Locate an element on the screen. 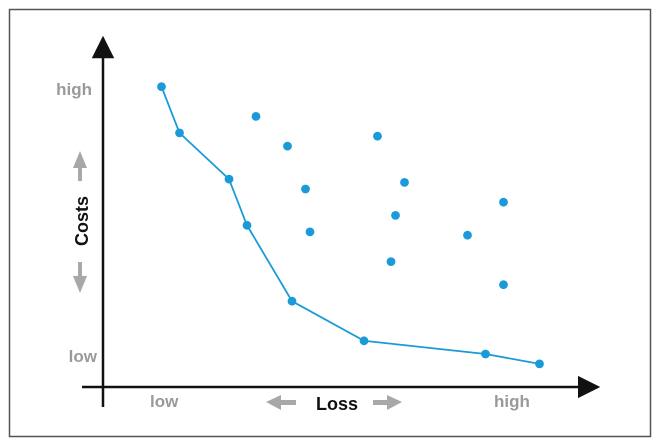 Image resolution: width=660 pixels, height=447 pixels. y-axis-high-label: high is located at coordinates (74, 89).